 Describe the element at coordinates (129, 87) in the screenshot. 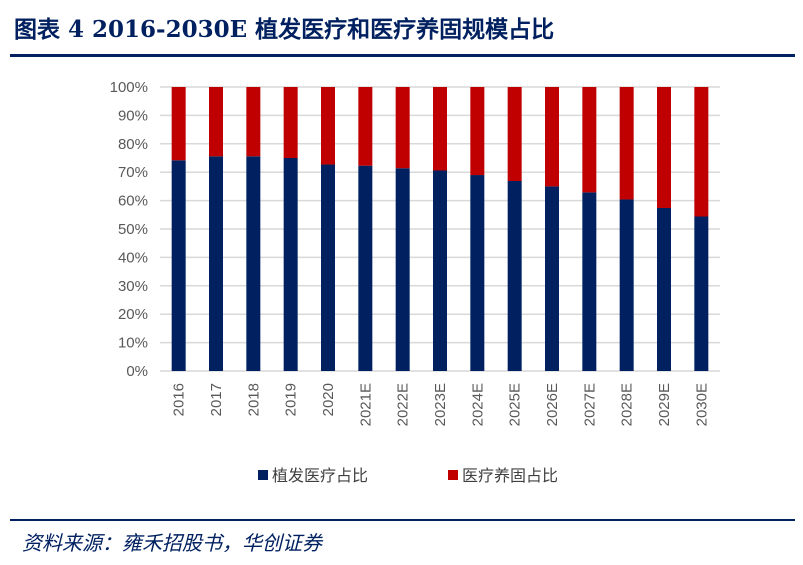

I see `y-tick-label: 100%` at that location.